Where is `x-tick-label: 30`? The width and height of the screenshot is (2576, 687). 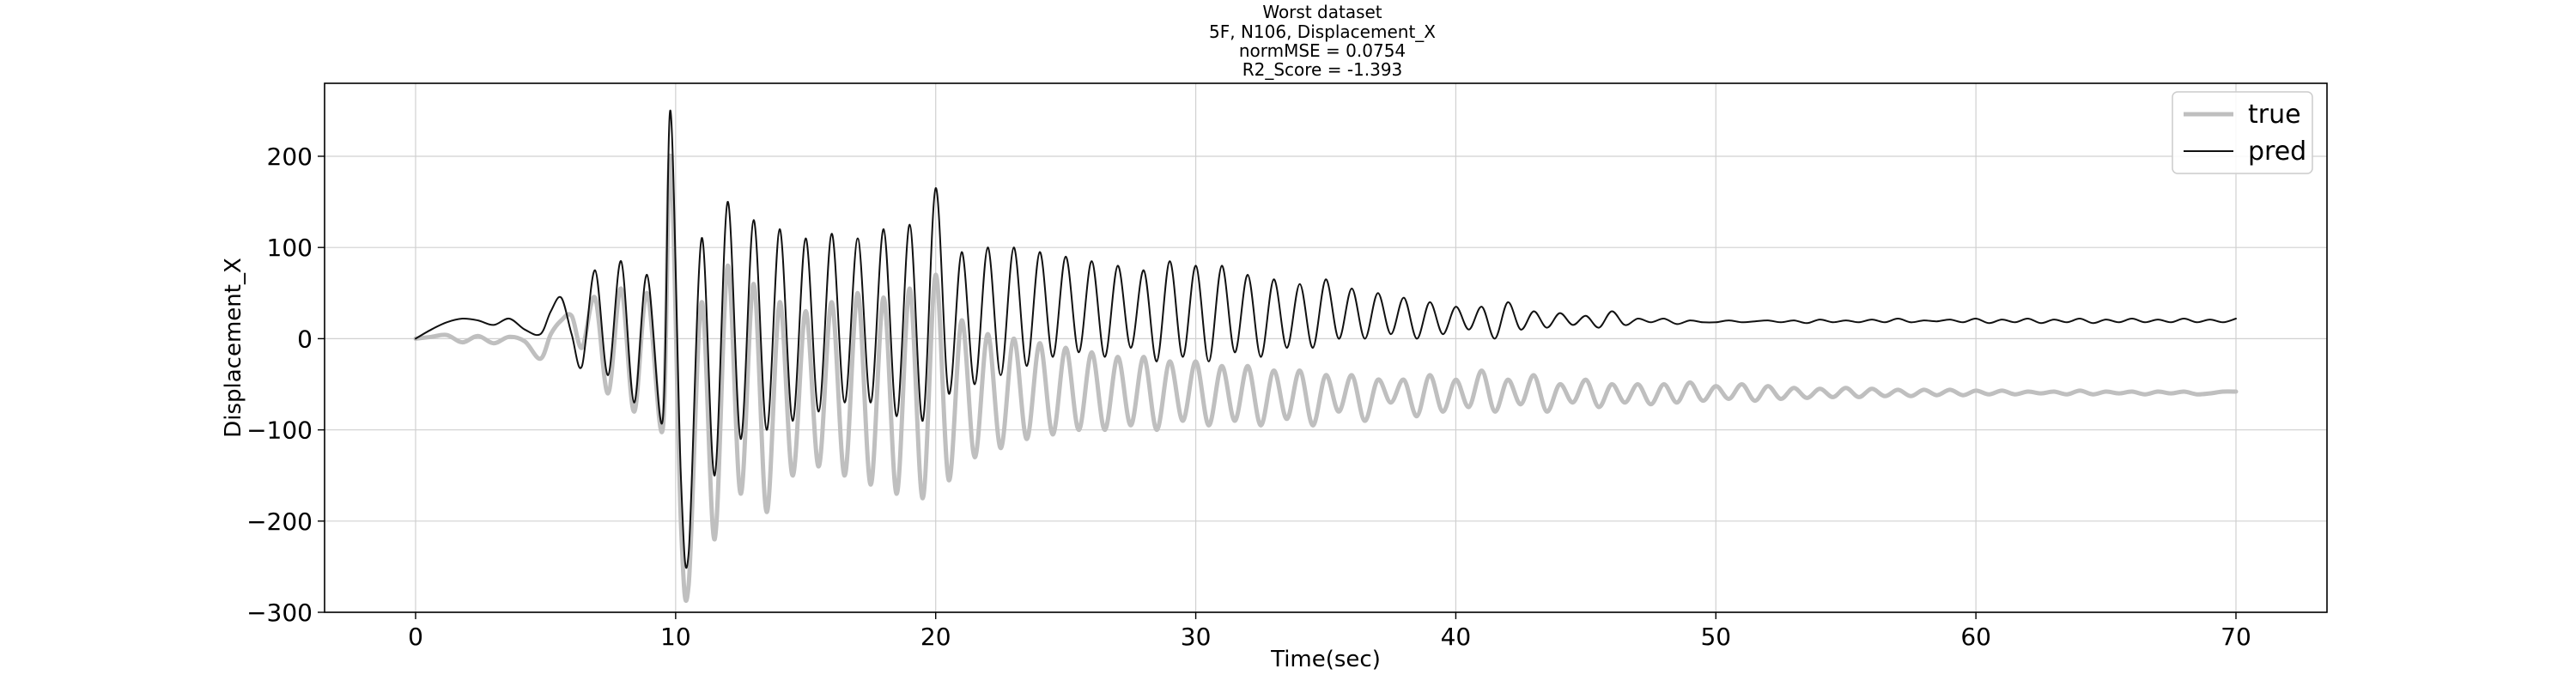 x-tick-label: 30 is located at coordinates (1196, 637).